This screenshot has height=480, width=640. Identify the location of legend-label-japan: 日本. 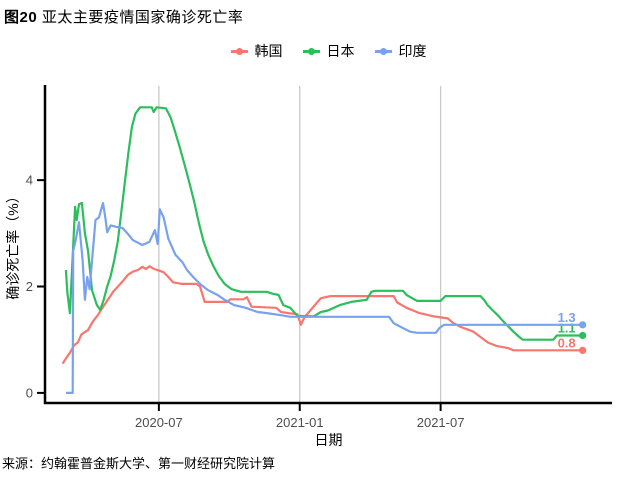
(340, 51).